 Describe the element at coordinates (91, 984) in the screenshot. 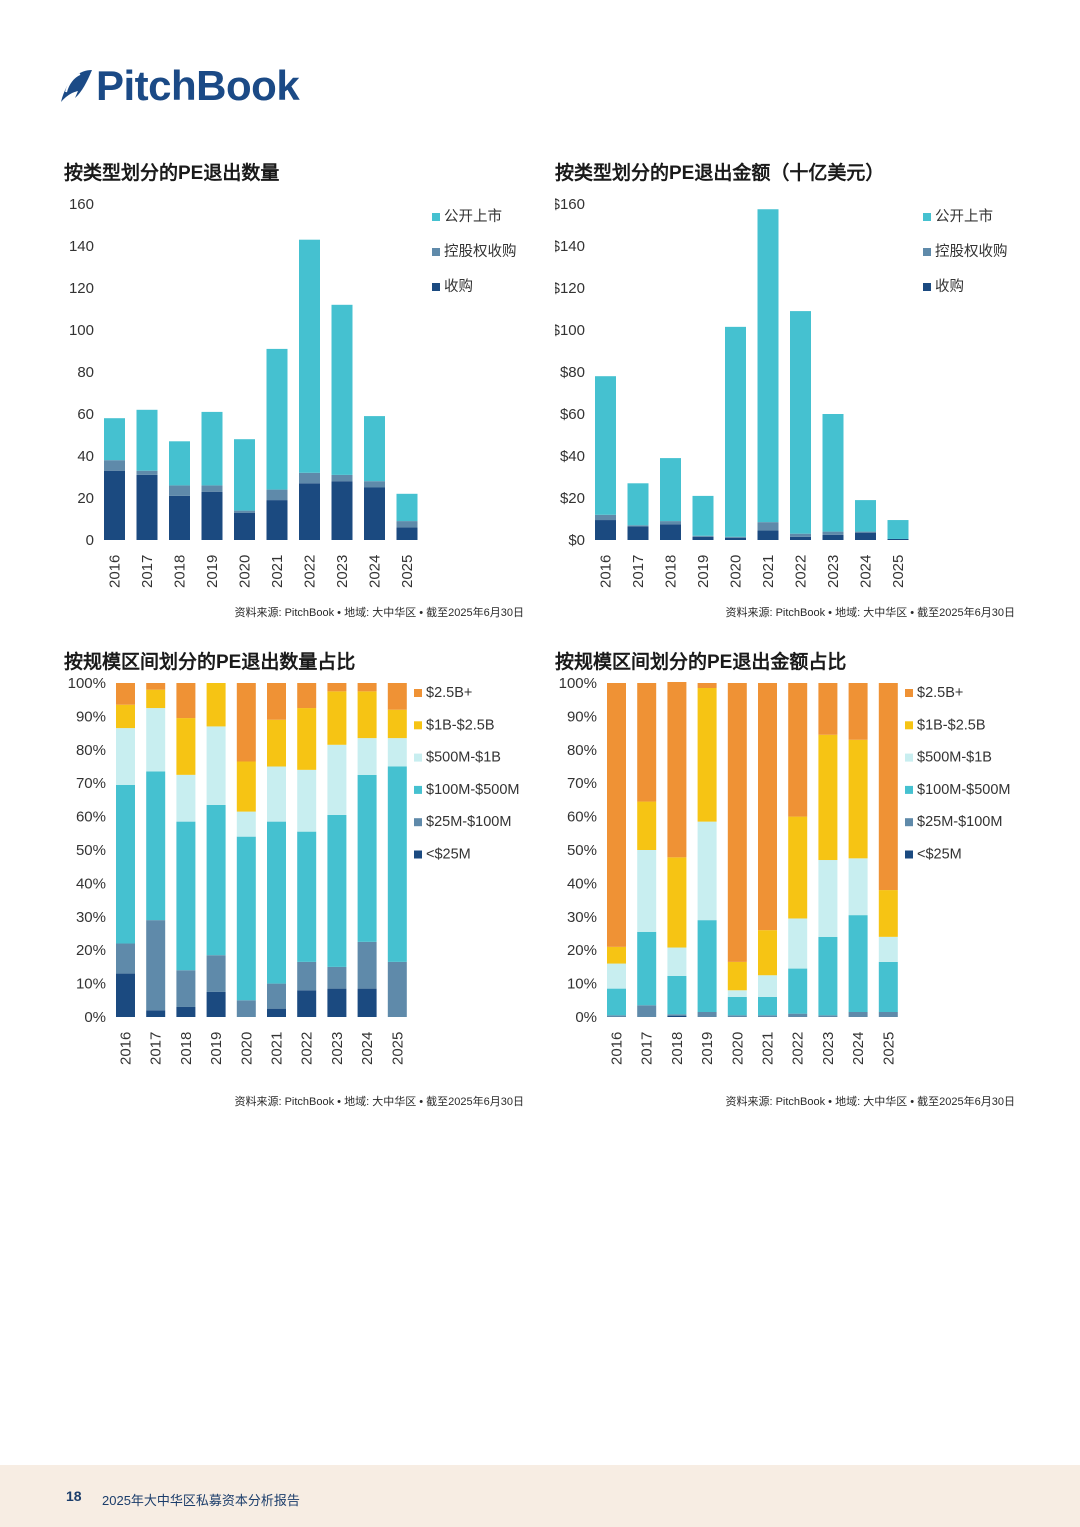

I see `y-tick-label: 10%` at that location.